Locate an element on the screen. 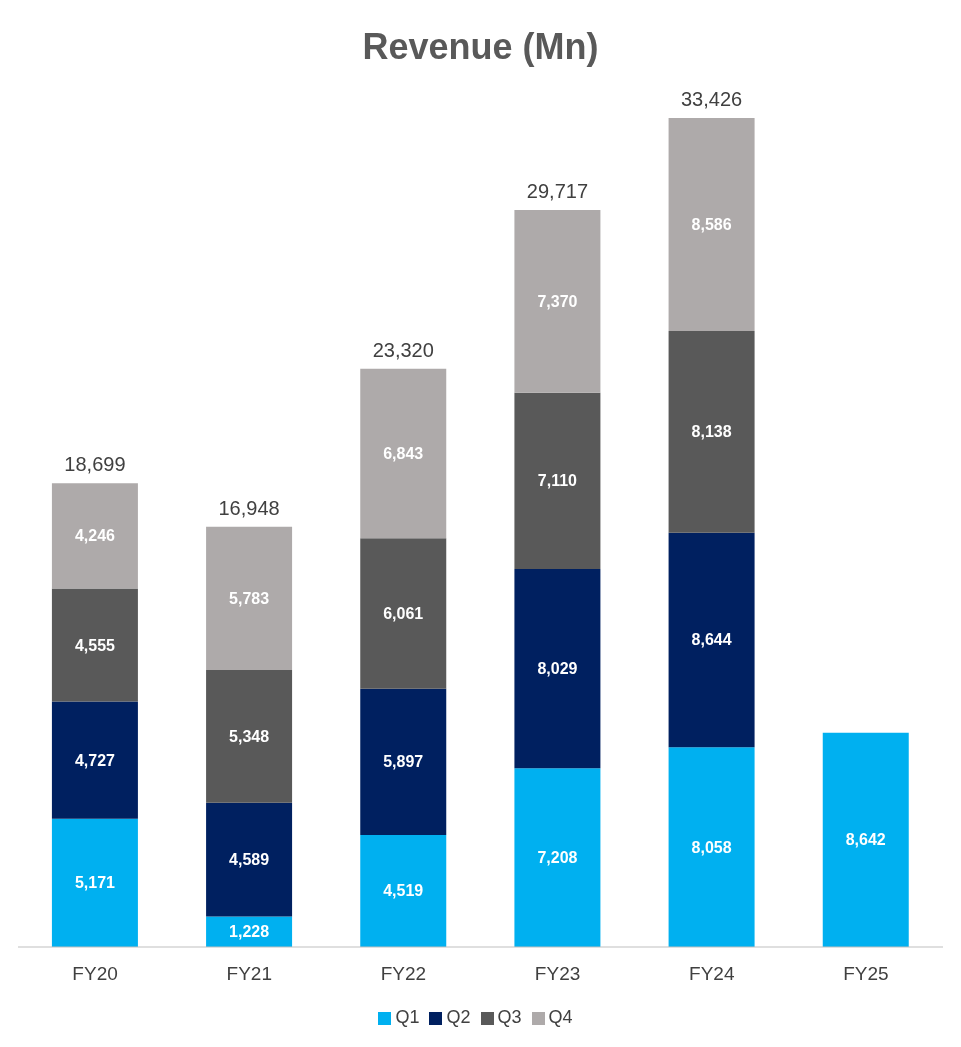 This screenshot has width=961, height=1047. data-label: 8,586 is located at coordinates (711, 224).